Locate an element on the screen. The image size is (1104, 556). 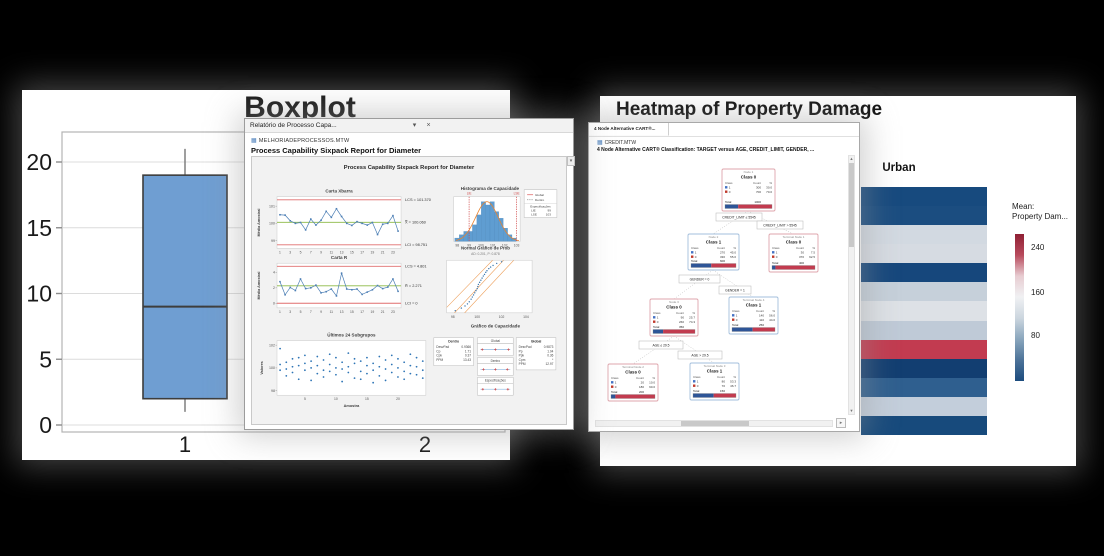
horizontal-scroll-thumb is located at coordinates (714, 423).